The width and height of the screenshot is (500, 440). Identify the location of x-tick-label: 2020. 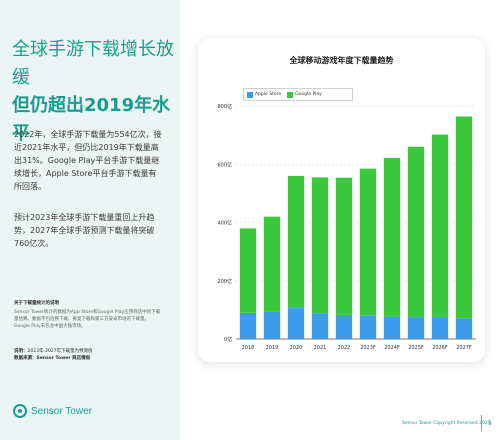
(296, 348).